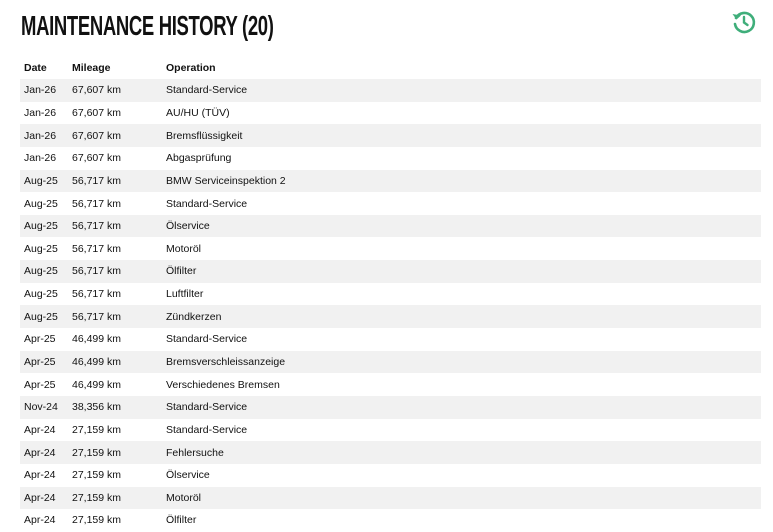 The width and height of the screenshot is (773, 532). I want to click on column-header: Mileage, so click(91, 67).